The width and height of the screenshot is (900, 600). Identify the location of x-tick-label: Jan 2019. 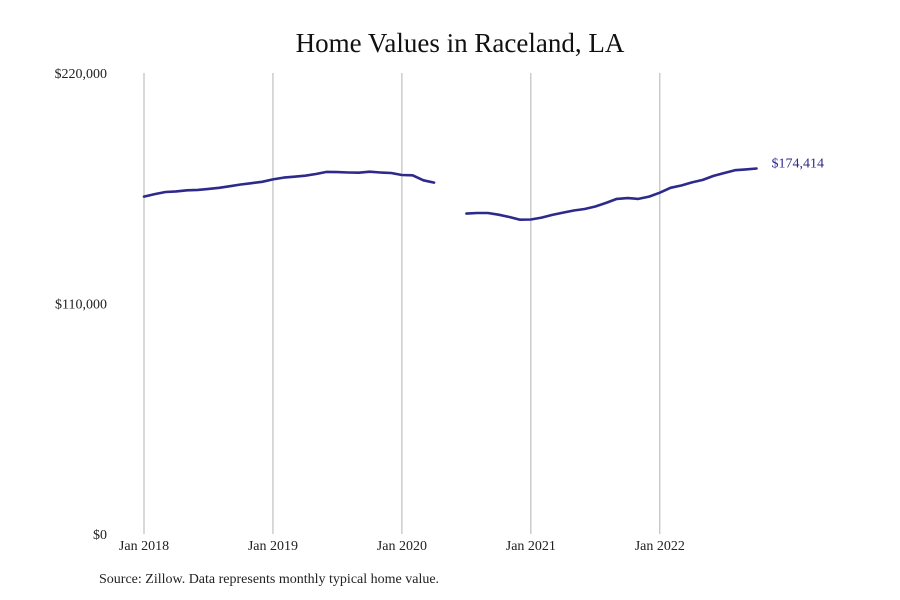
(273, 546).